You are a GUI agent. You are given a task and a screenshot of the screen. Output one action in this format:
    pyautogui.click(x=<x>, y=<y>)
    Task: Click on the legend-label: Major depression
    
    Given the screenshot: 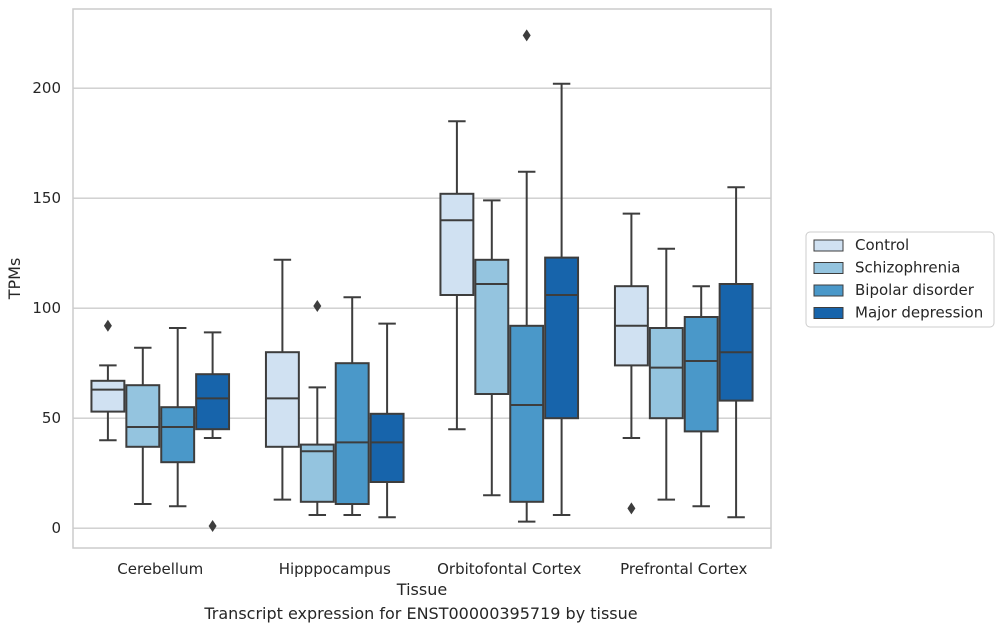 What is the action you would take?
    pyautogui.click(x=919, y=313)
    